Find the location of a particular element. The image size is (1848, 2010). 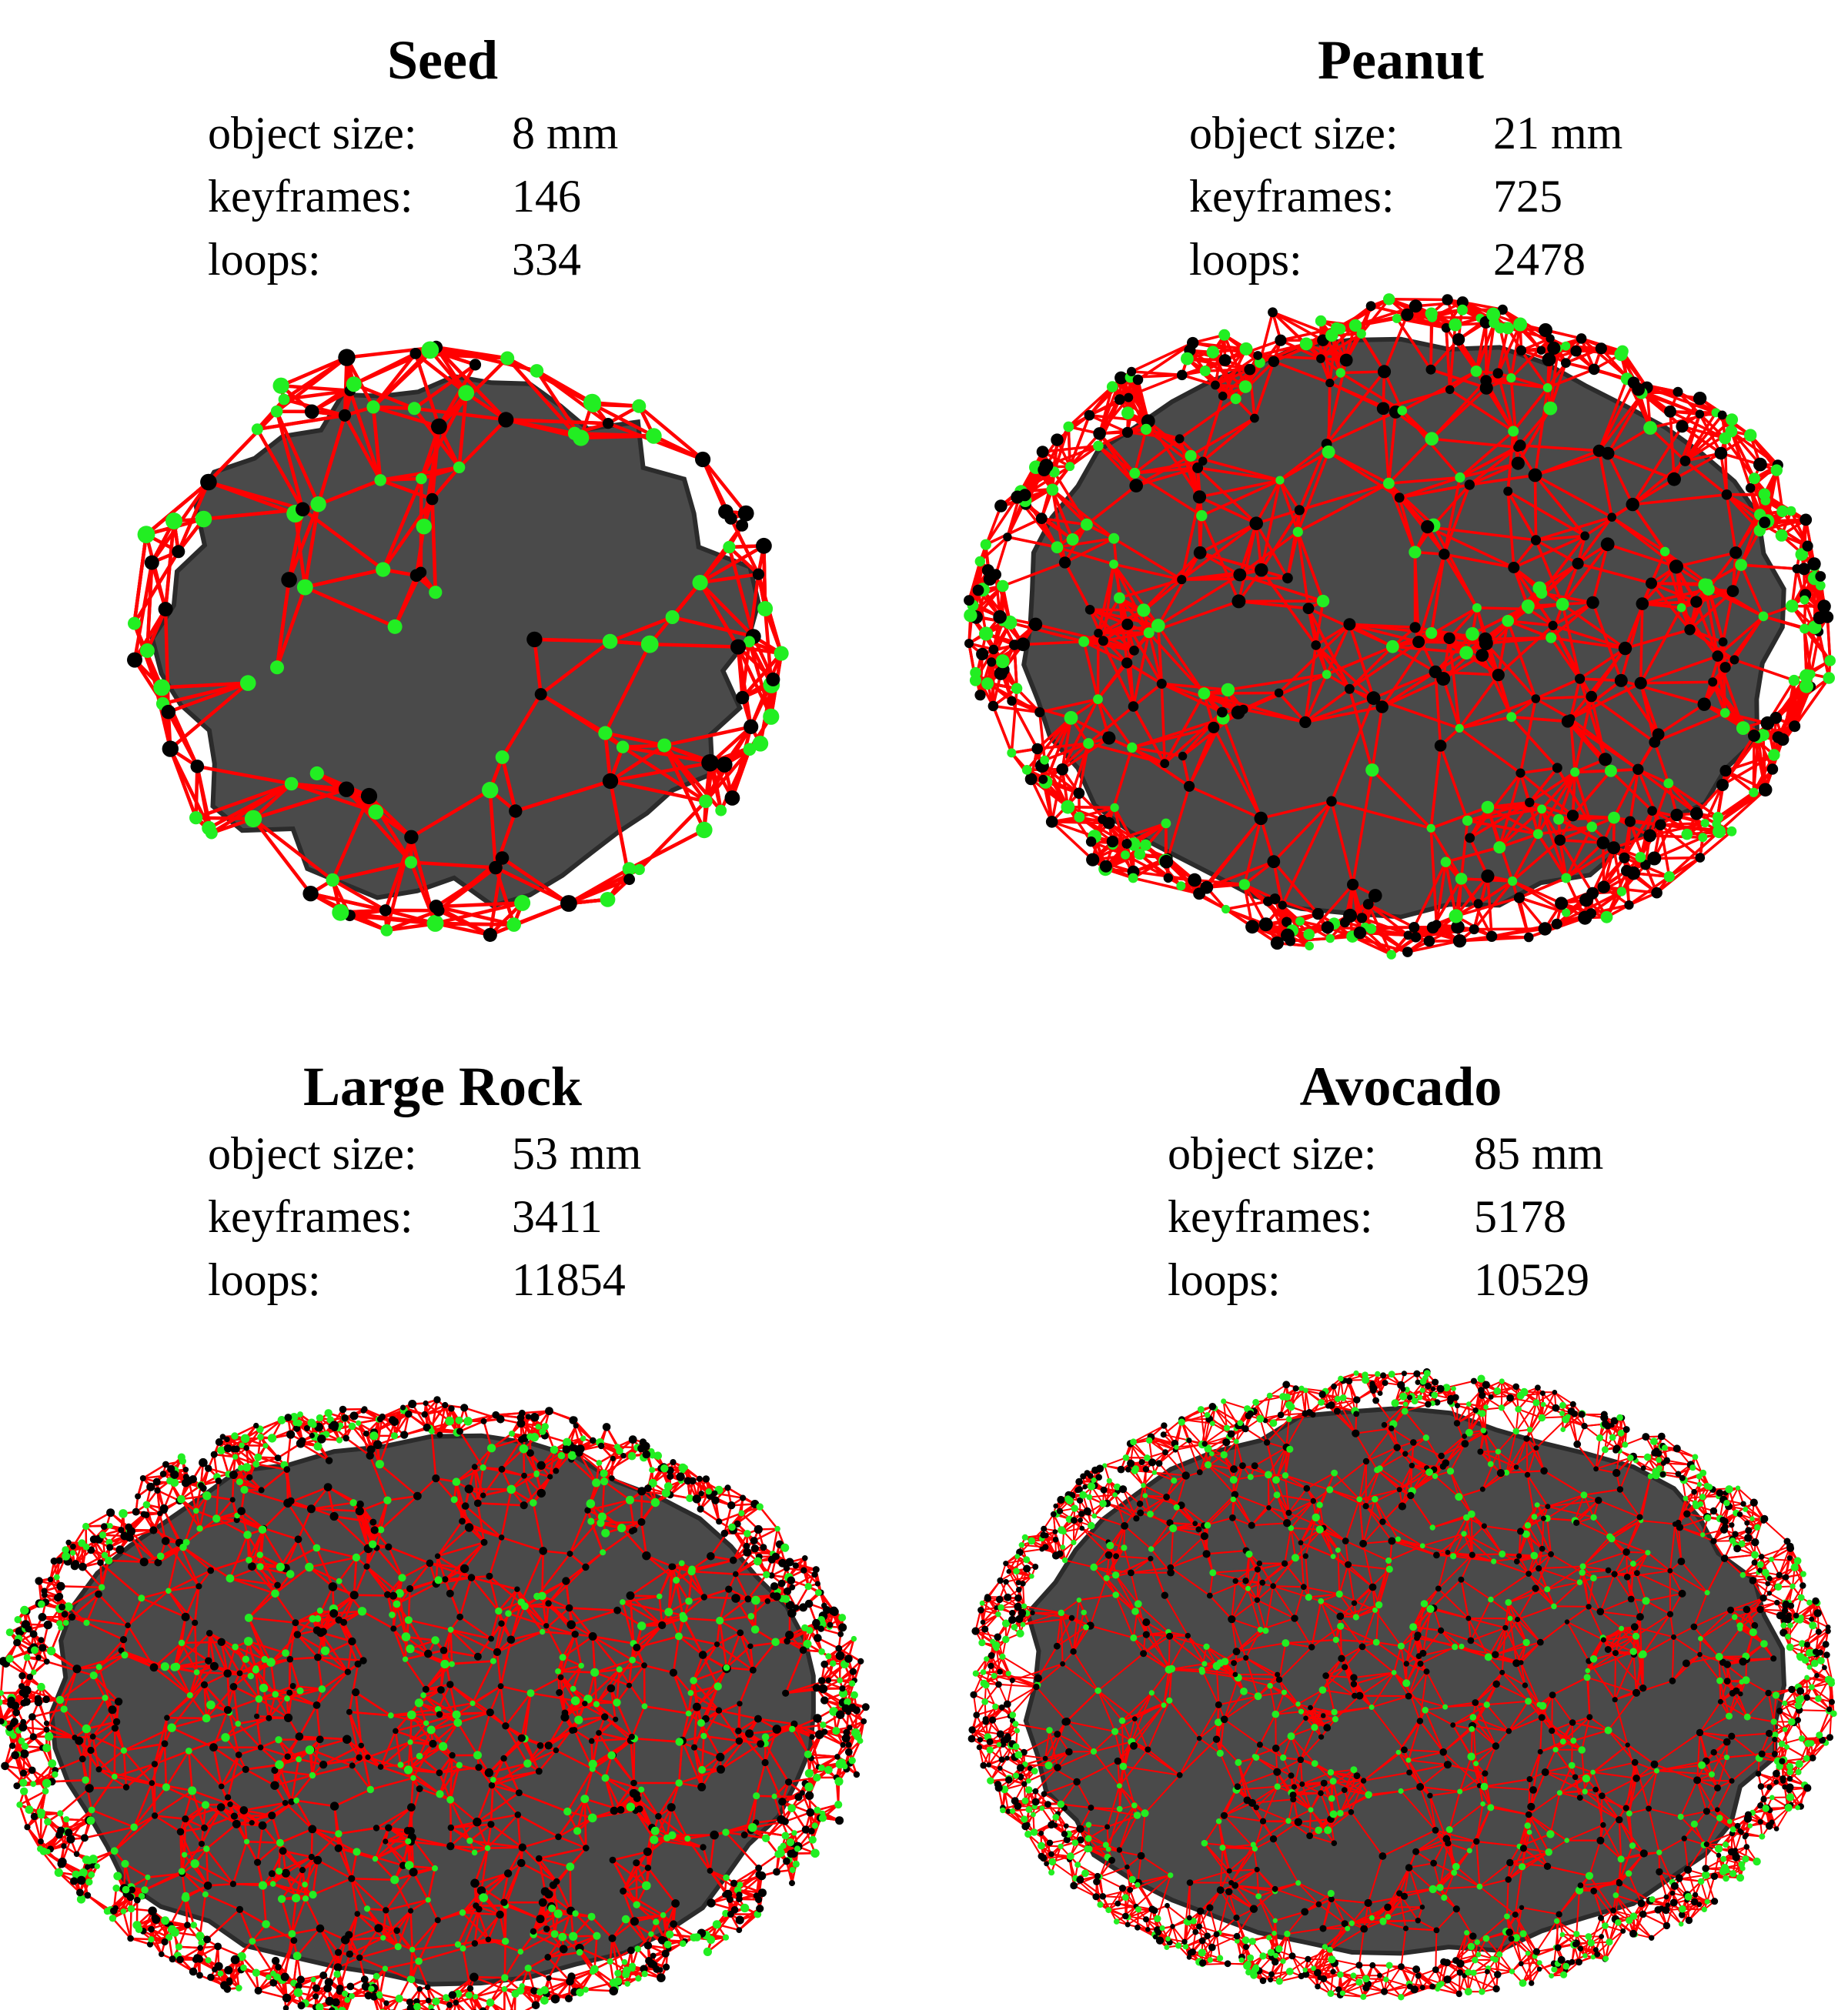

stat-value: 53 mm is located at coordinates (577, 1153).